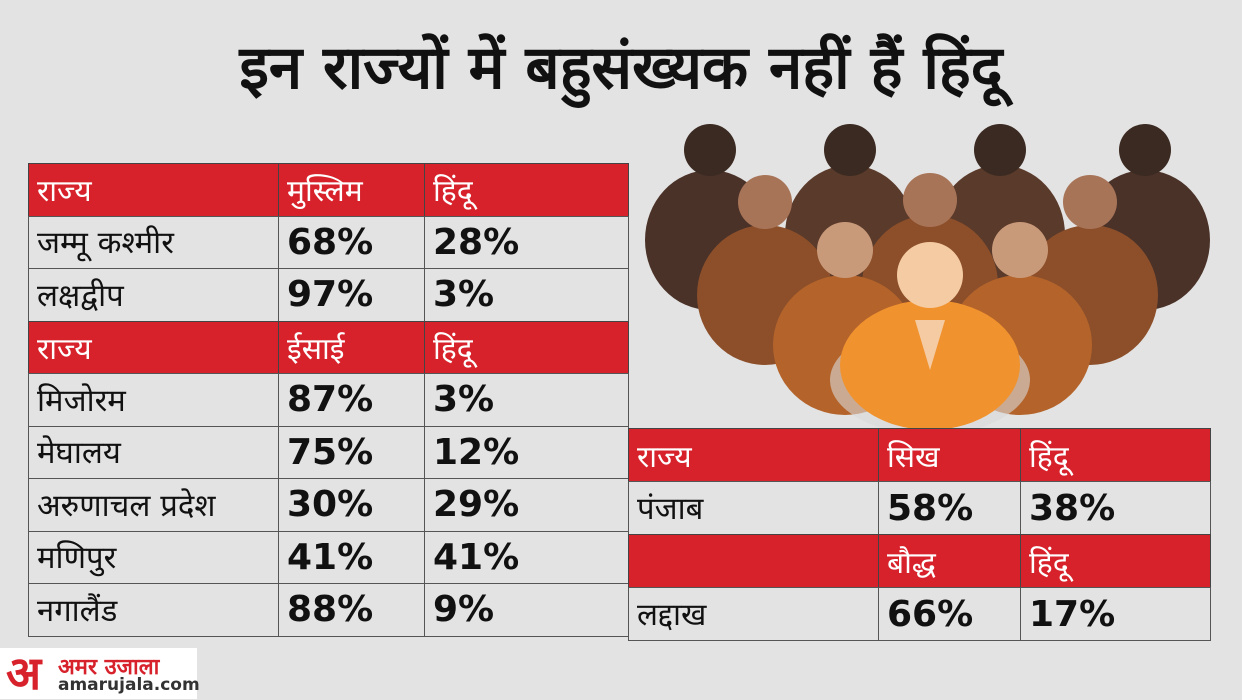  I want to click on percent-cell: 30%, so click(351, 505).